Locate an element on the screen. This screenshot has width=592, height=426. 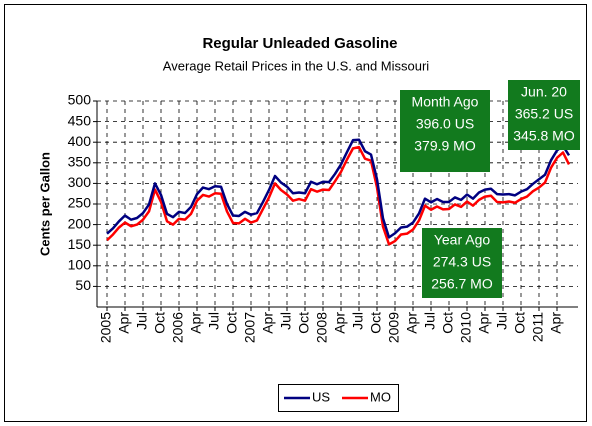
y-tick-label: 300 is located at coordinates (80, 182).